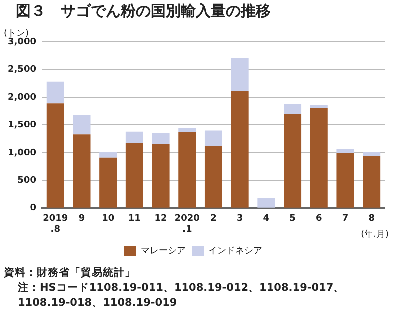 Image resolution: width=393 pixels, height=333 pixels. I want to click on chart-title: 図３ サゴでん粉の国別輸入量の推移, so click(143, 11).